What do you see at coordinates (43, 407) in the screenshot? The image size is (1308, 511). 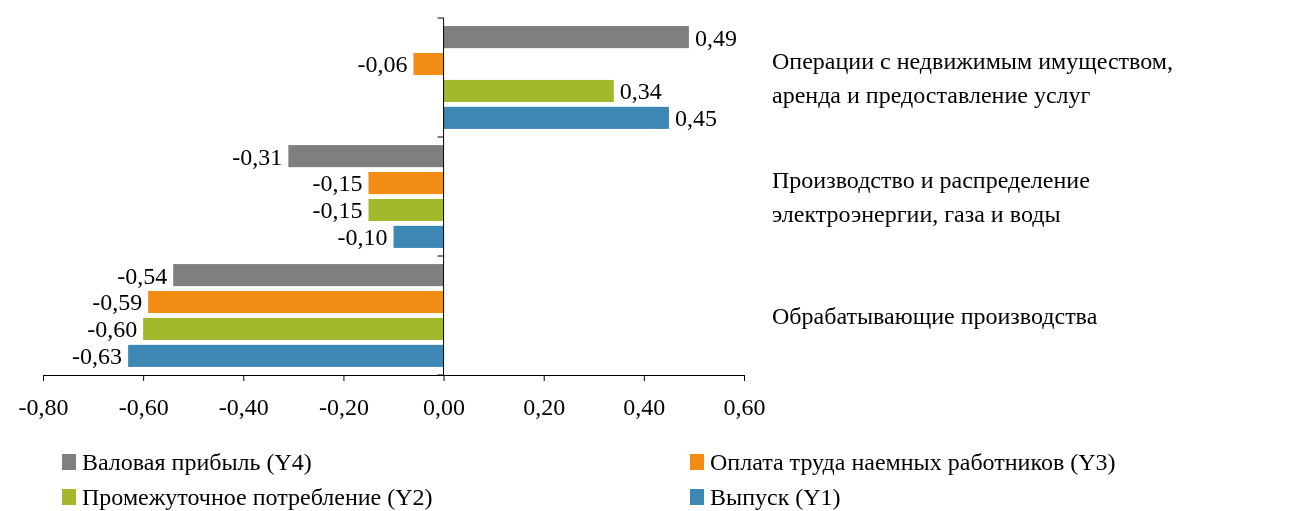 I see `x-tick-label: -0,80` at bounding box center [43, 407].